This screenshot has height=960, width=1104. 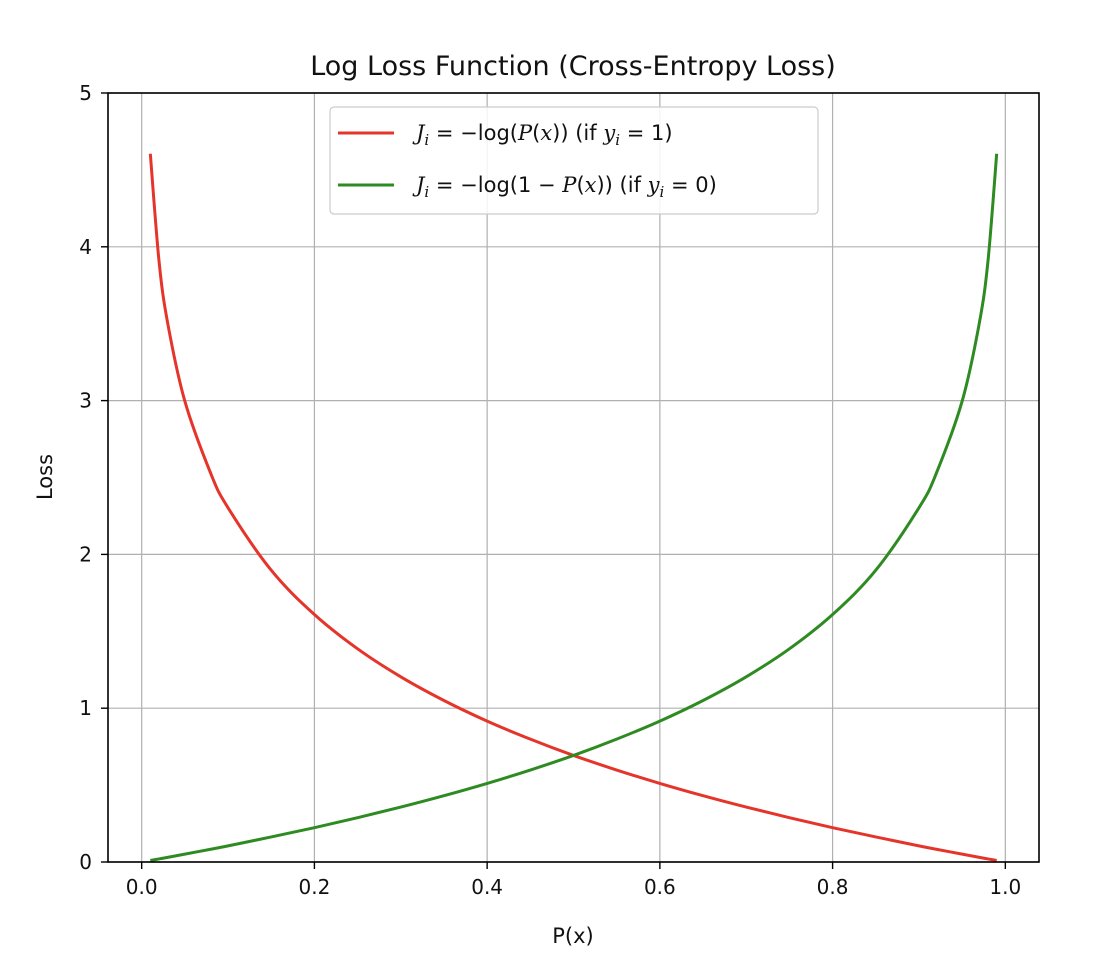 I want to click on y-tick-label: 3, so click(x=85, y=401).